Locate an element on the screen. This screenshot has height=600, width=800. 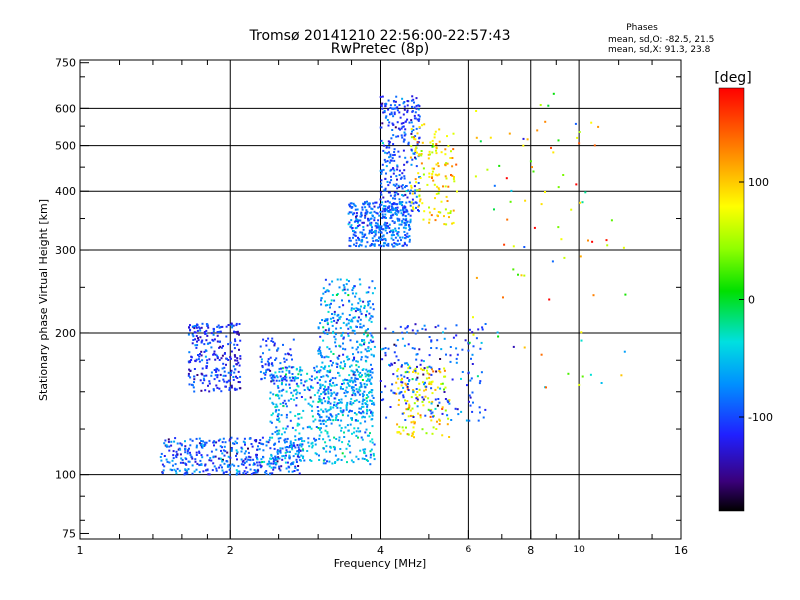
y-tick-label: 500 is located at coordinates (65, 146).